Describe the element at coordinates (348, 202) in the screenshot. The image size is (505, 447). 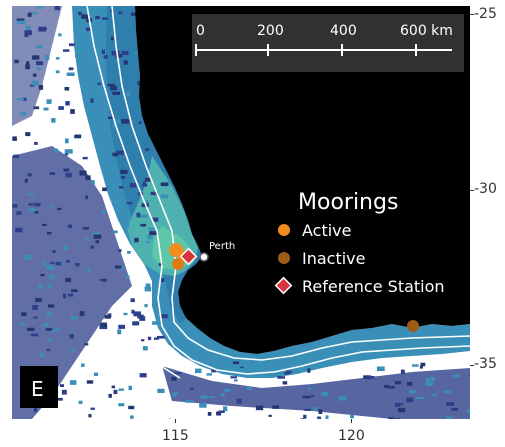
I see `legend-title: Moorings` at that location.